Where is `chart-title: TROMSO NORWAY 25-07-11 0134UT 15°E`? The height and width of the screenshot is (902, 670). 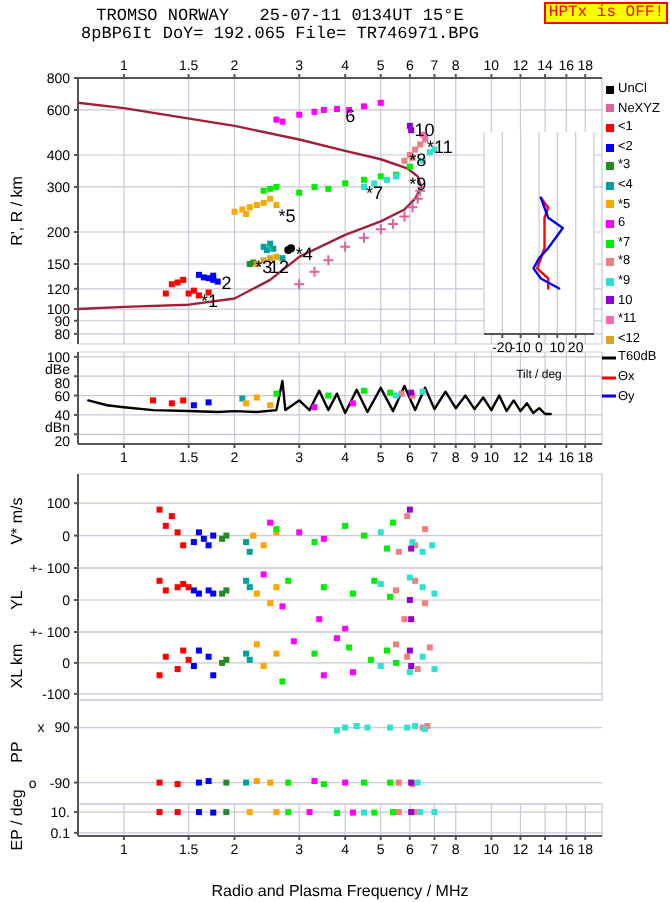 chart-title: TROMSO NORWAY 25-07-11 0134UT 15°E is located at coordinates (280, 16).